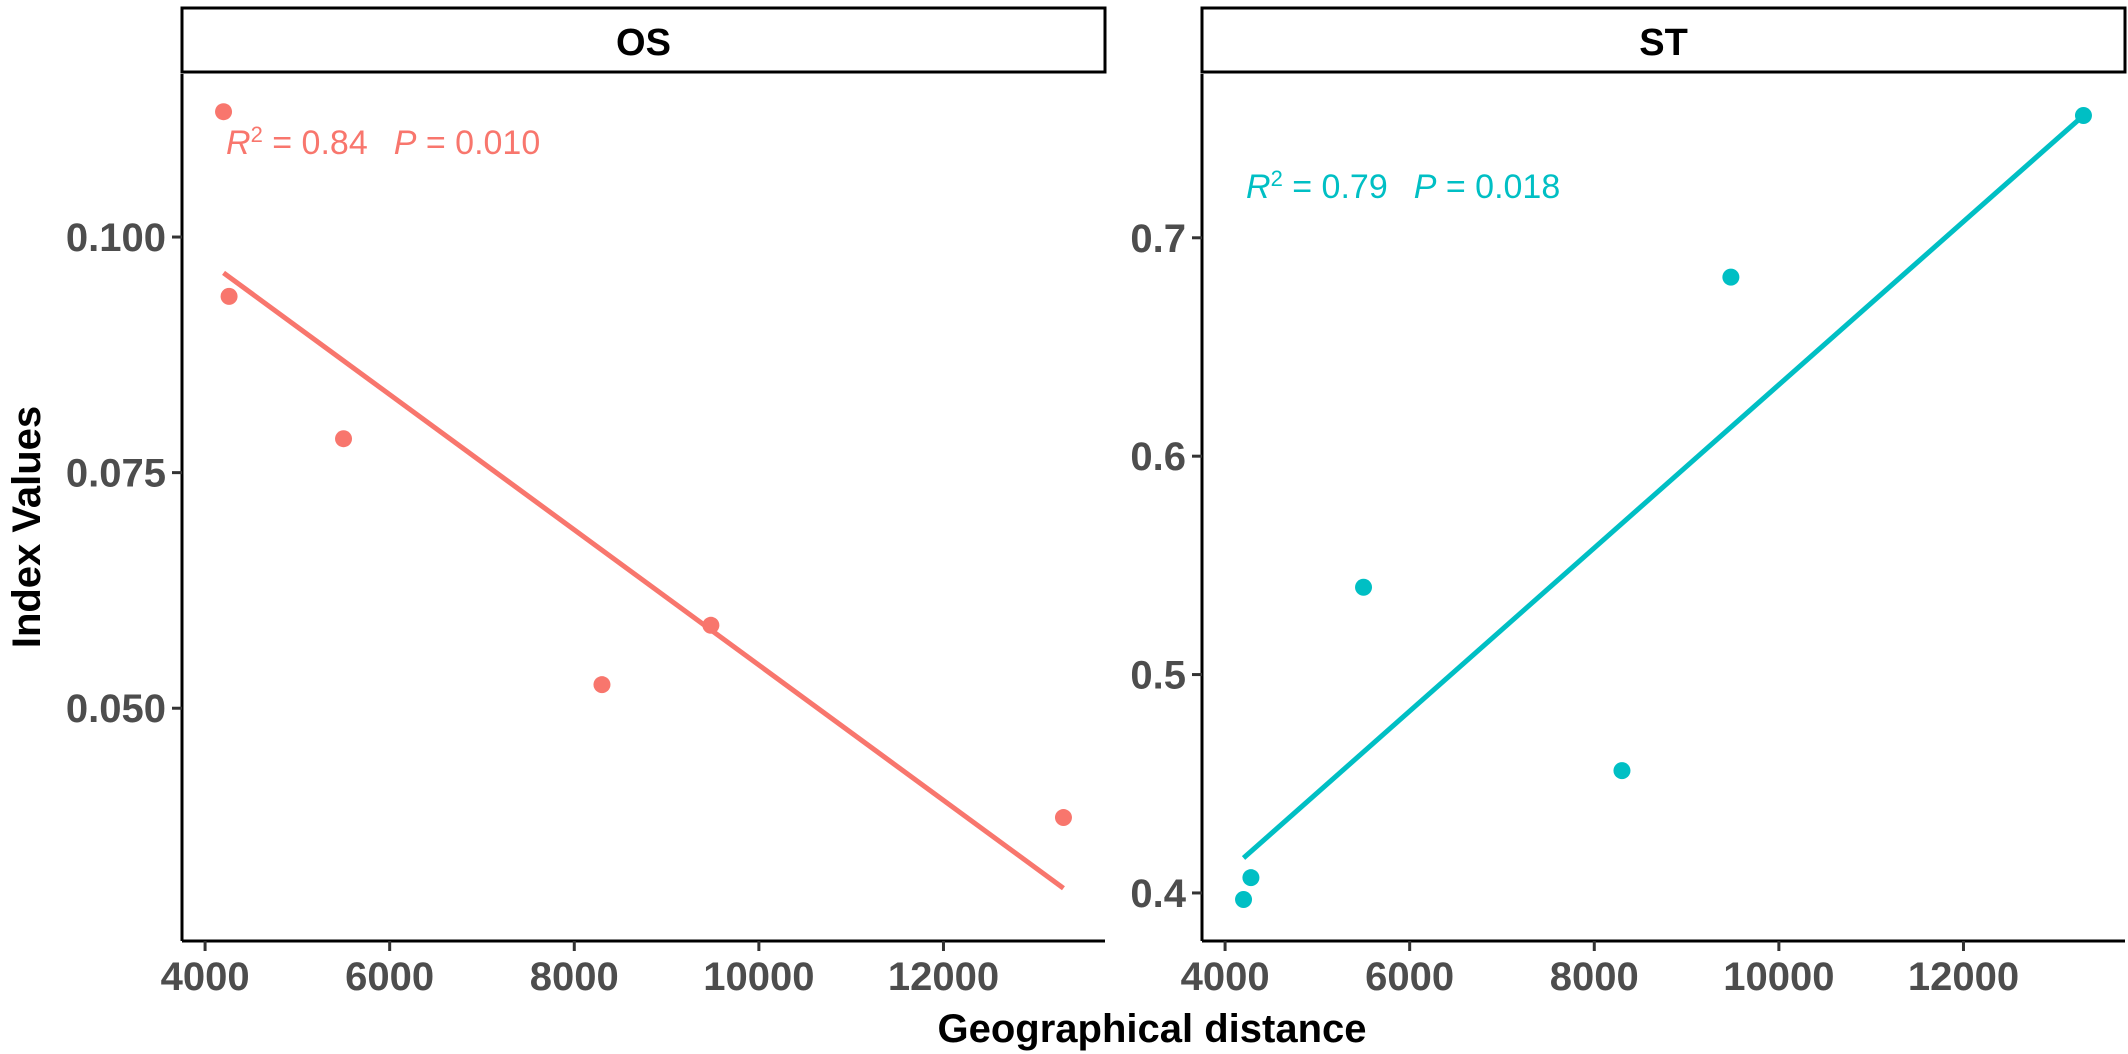  I want to click on y-tick-label: 0.5, so click(1158, 676).